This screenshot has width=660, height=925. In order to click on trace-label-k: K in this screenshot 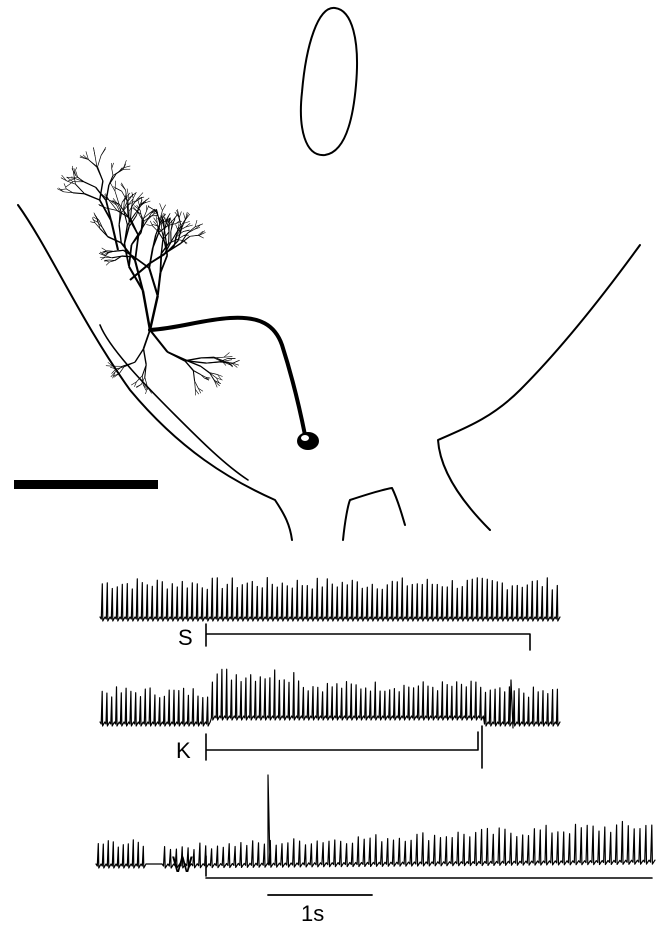, I will do `click(183, 750)`.